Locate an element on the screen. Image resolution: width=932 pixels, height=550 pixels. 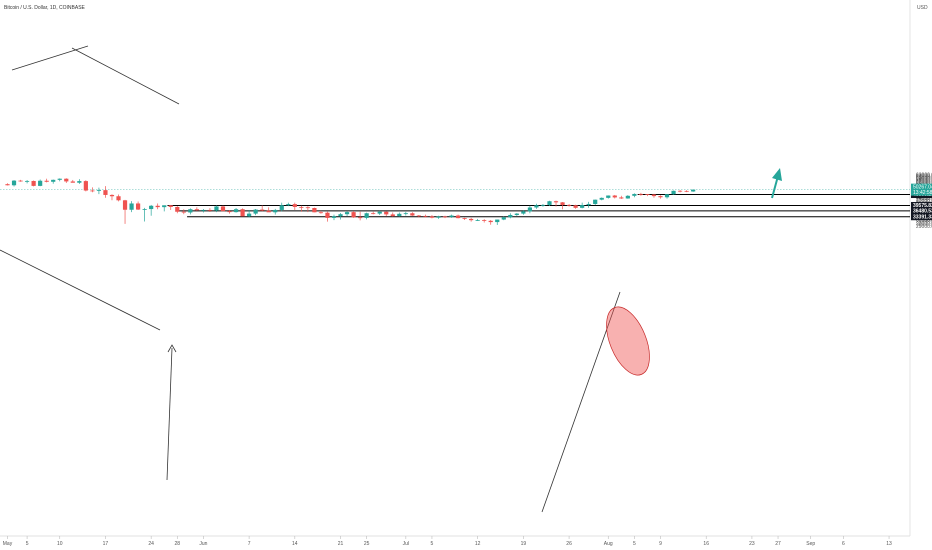
time-tick-label: 23 is located at coordinates (752, 544).